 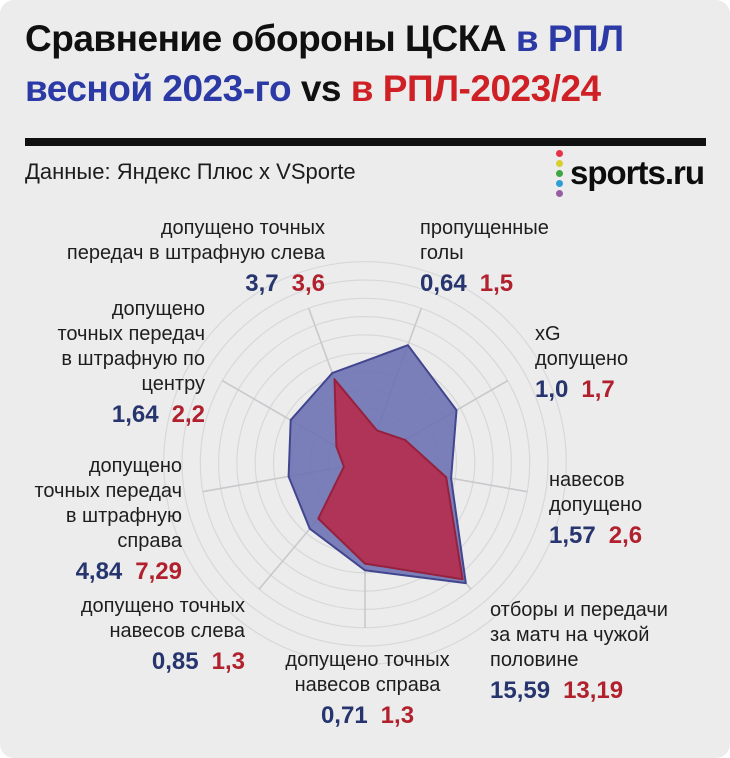 What do you see at coordinates (325, 88) in the screenshot?
I see `title-vs: vs` at bounding box center [325, 88].